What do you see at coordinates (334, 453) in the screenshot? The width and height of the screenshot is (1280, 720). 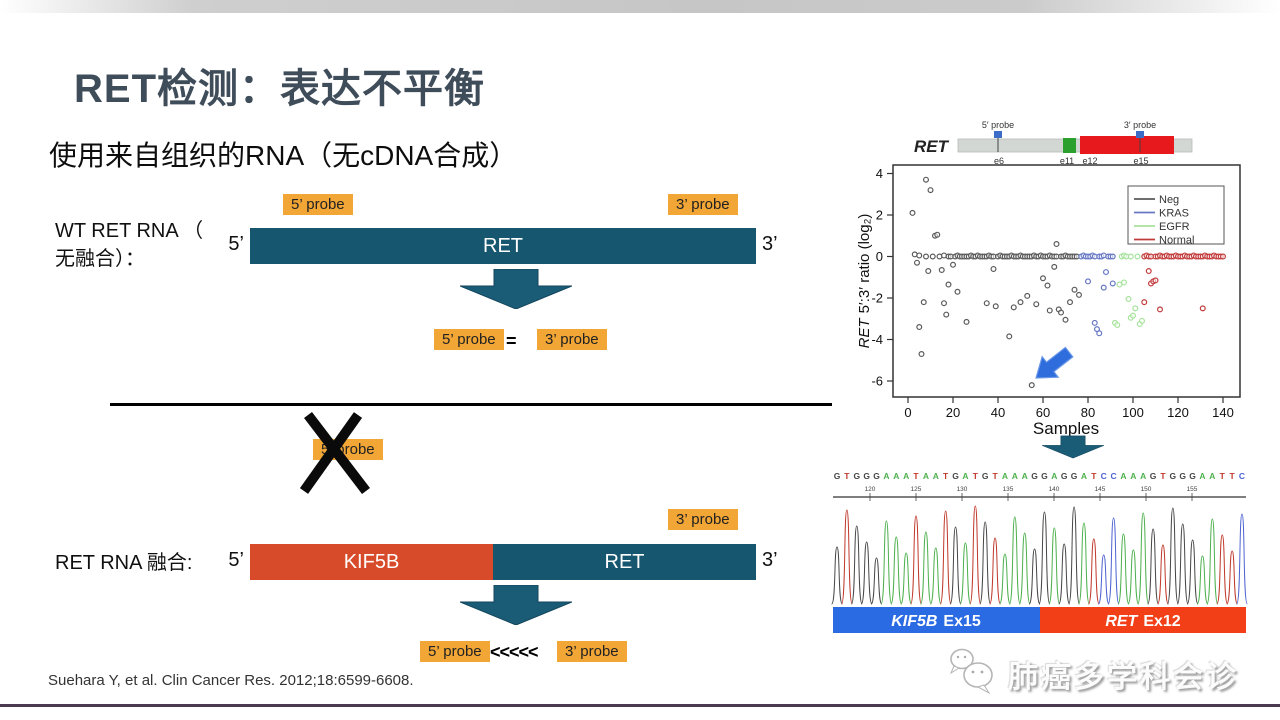 I see `x-cross-icon` at bounding box center [334, 453].